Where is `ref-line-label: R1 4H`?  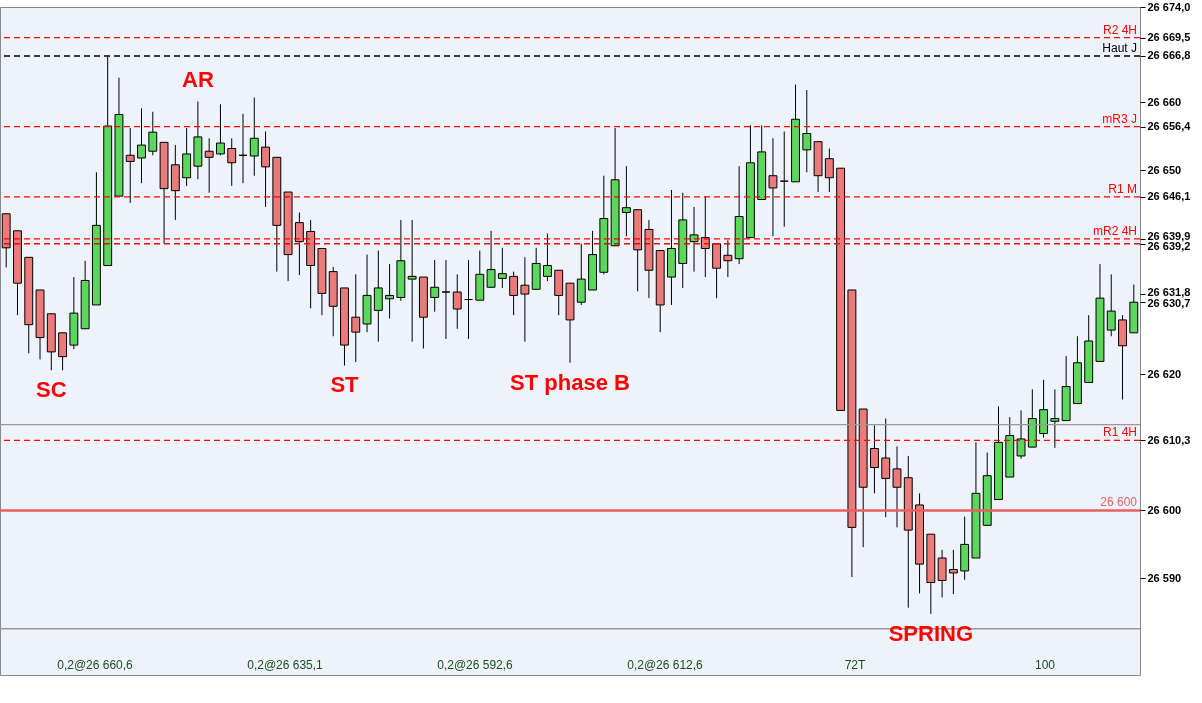
ref-line-label: R1 4H is located at coordinates (1119, 432).